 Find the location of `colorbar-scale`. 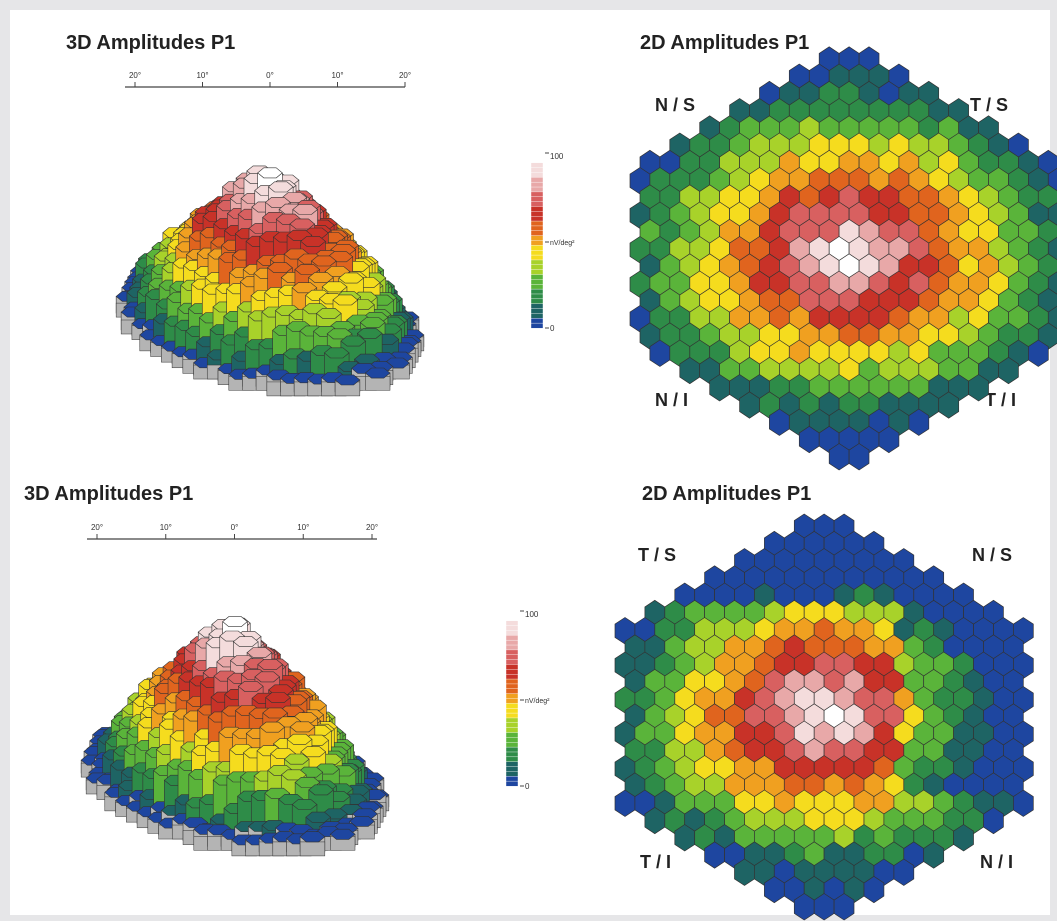

colorbar-scale is located at coordinates (512, 698).